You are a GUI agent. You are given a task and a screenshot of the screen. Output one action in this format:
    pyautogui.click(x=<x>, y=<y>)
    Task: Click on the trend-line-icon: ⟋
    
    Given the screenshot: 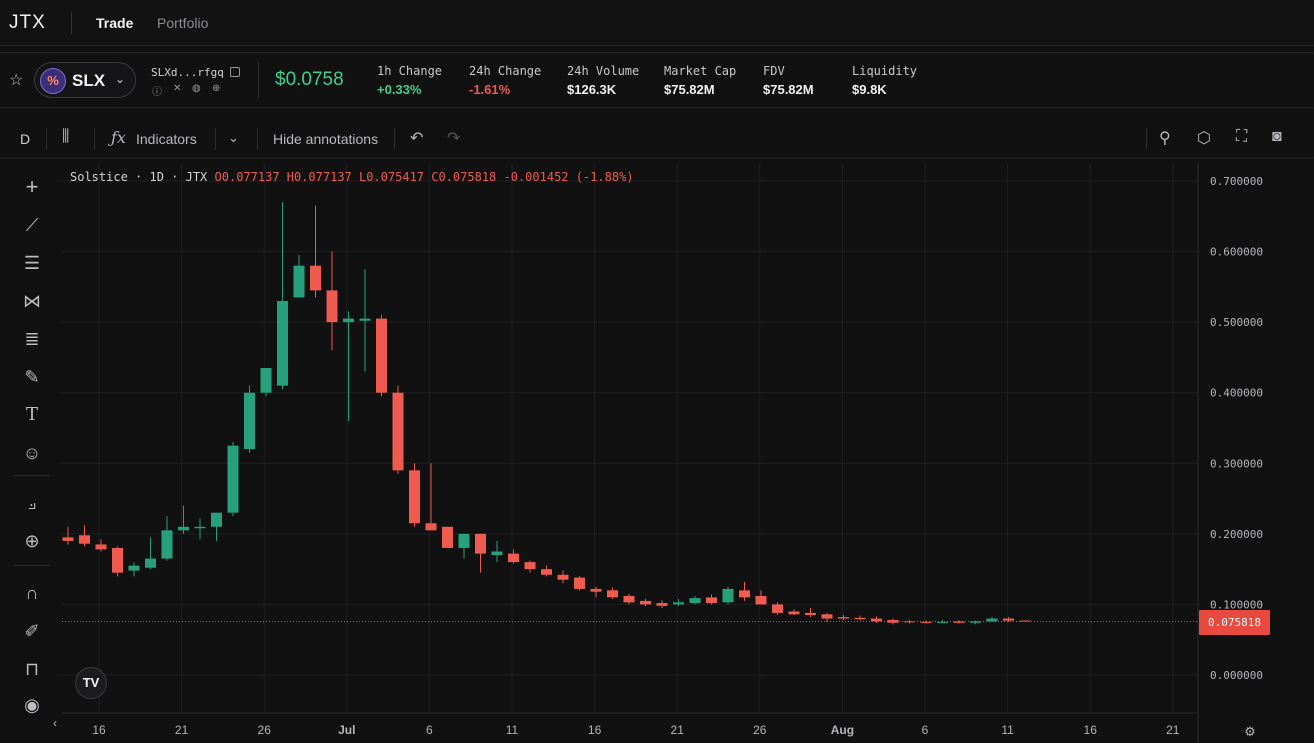 What is the action you would take?
    pyautogui.click(x=32, y=225)
    